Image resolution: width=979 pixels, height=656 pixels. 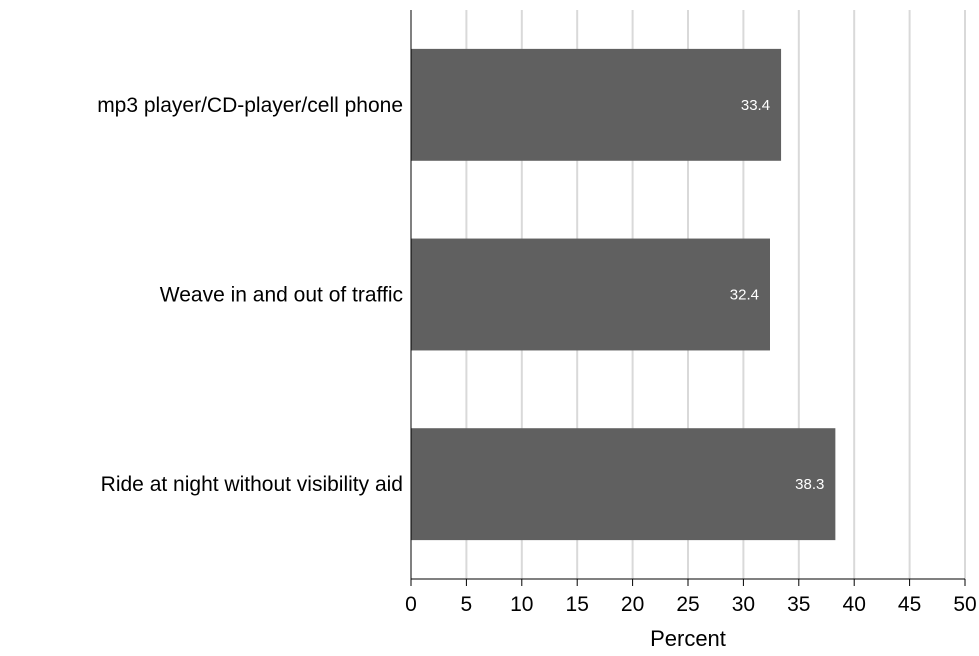 What do you see at coordinates (909, 604) in the screenshot?
I see `x-tick-label: 45` at bounding box center [909, 604].